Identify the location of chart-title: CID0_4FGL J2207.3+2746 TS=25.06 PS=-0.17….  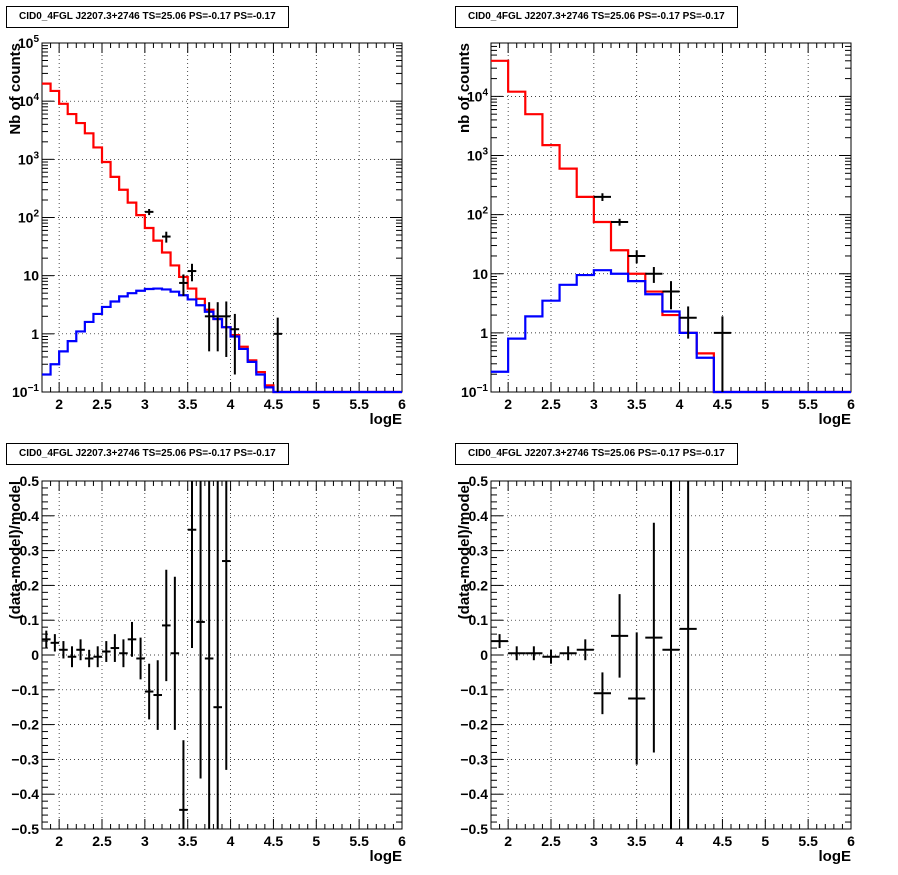
(147, 454).